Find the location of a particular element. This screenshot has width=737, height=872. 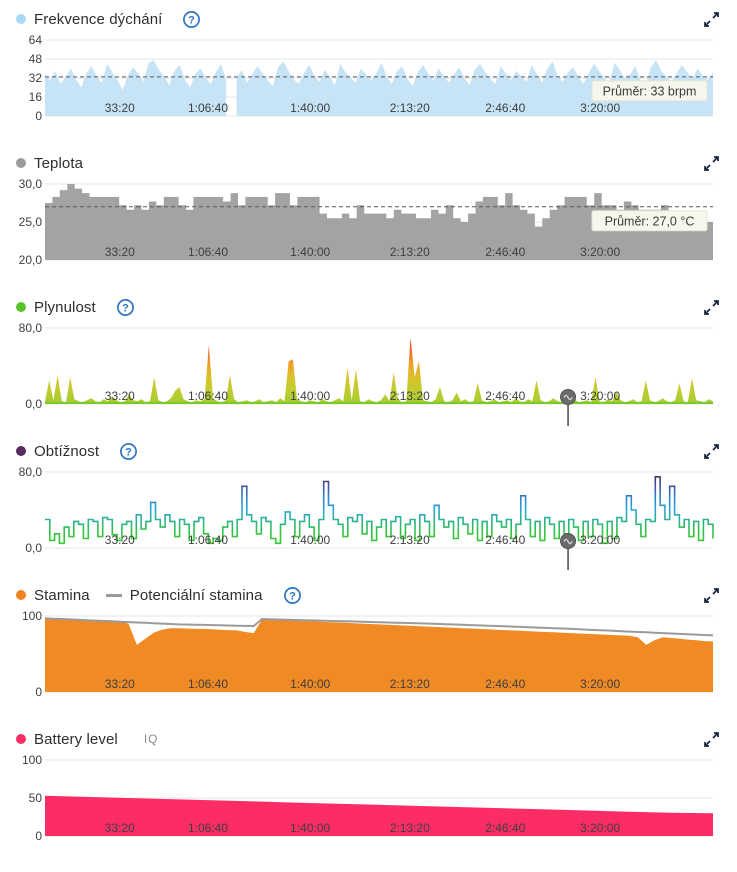

y-tick-label: 25,0 is located at coordinates (31, 222).